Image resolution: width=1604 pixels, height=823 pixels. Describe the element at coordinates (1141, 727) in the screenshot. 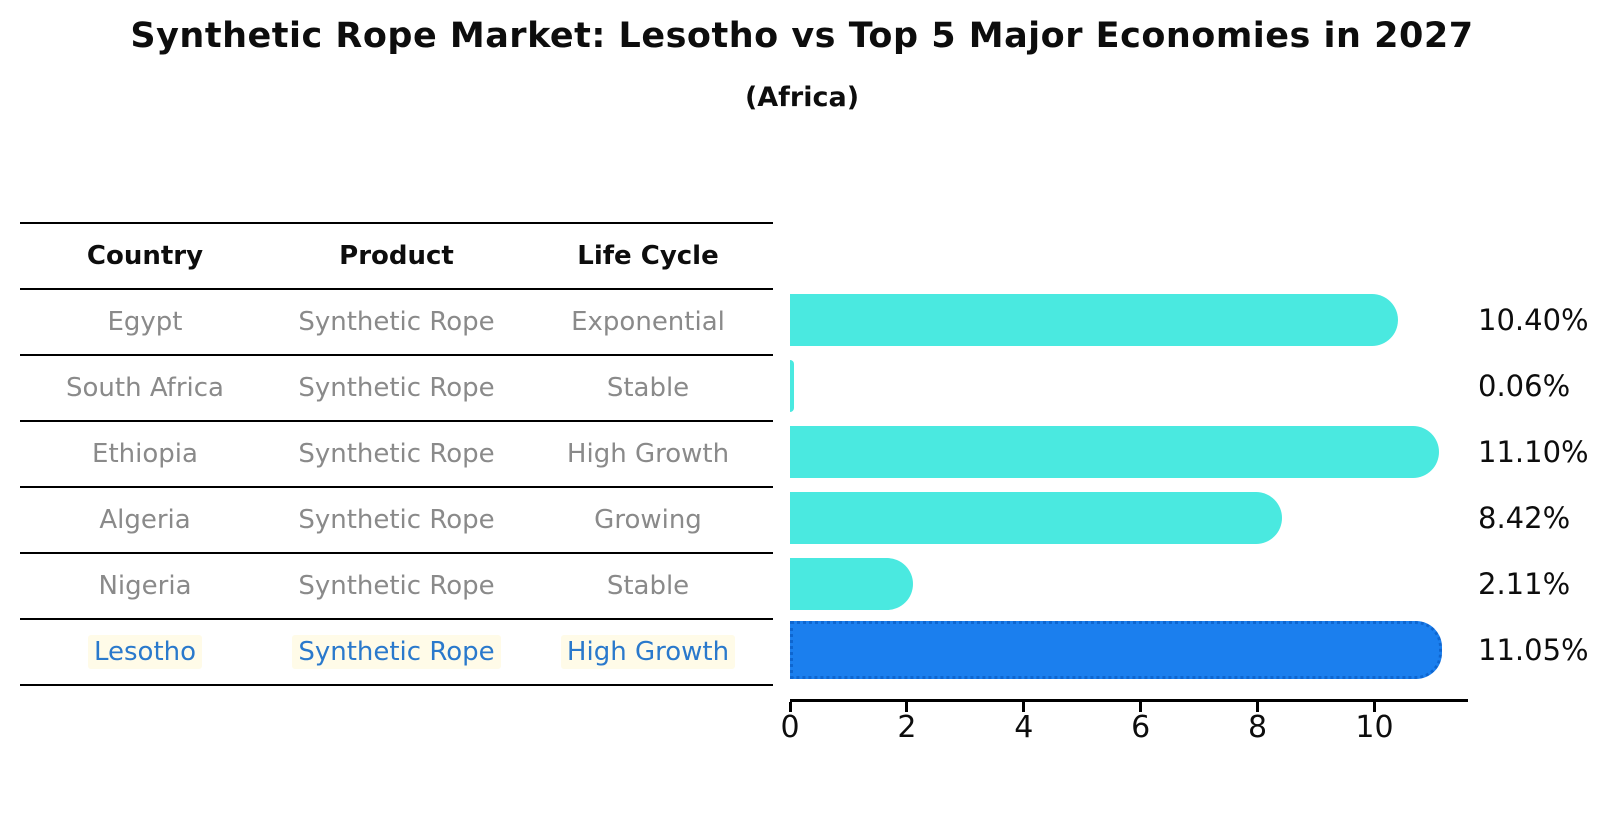

I see `x-axis-tick-label: 6` at that location.